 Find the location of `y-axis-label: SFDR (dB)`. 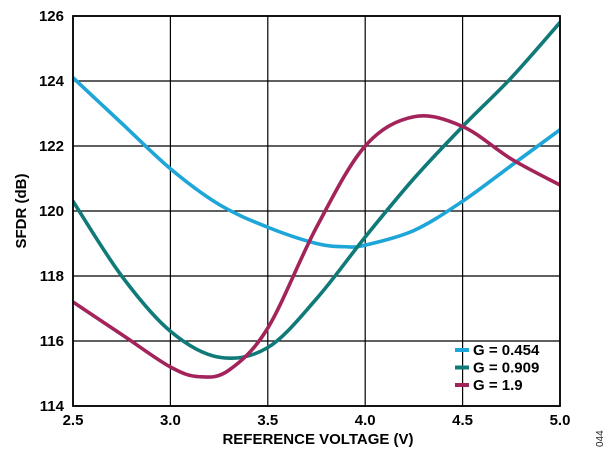

y-axis-label: SFDR (dB) is located at coordinates (21, 211).